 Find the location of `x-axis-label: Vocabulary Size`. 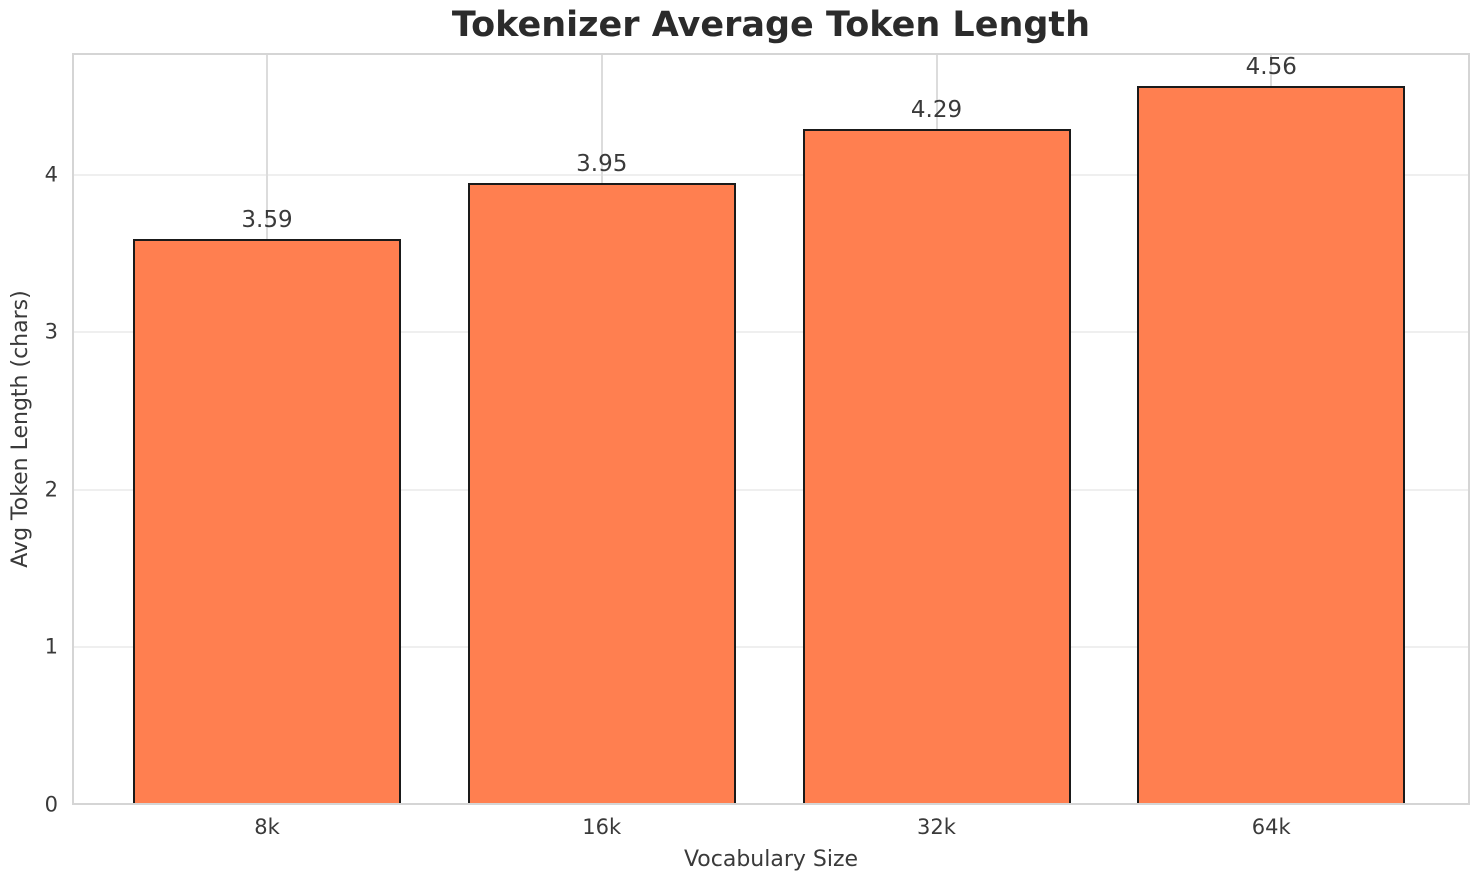

x-axis-label: Vocabulary Size is located at coordinates (771, 859).